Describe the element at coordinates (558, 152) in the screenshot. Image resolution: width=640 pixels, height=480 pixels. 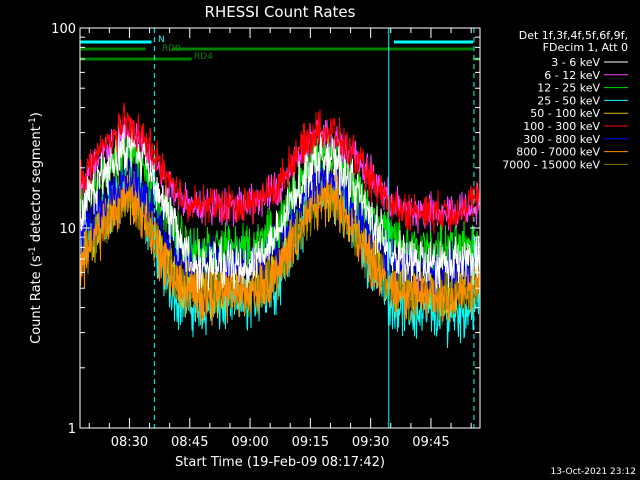
I see `legend-entry-label: 800 - 7000 keV` at that location.